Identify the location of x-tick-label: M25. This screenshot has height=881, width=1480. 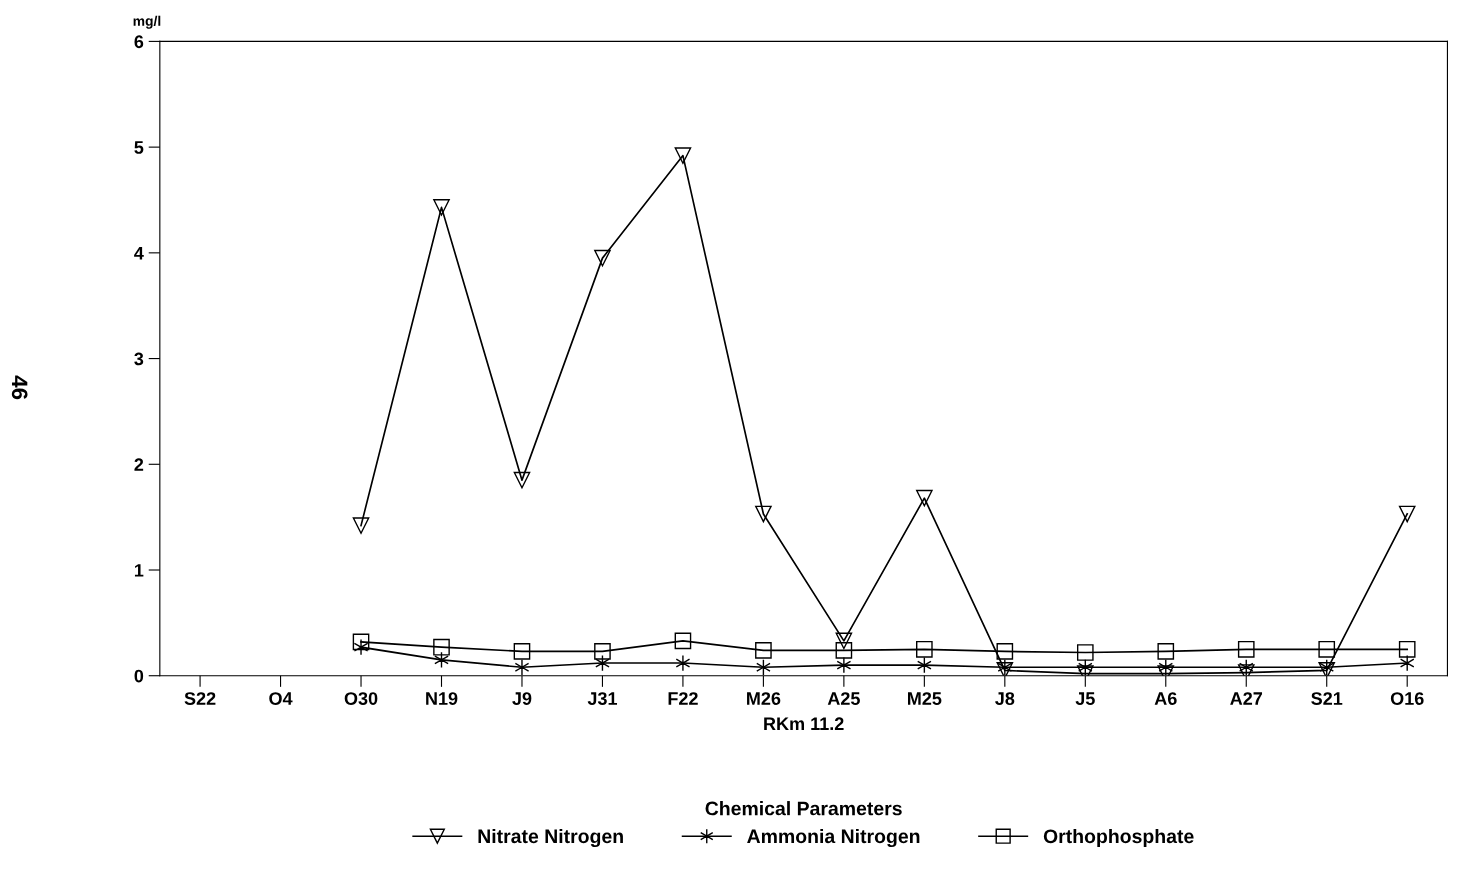
(925, 698).